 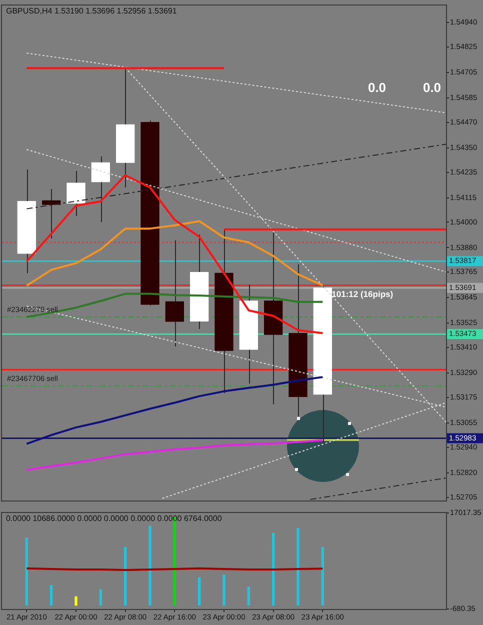 I want to click on annotation: 101:12 (16pips), so click(x=363, y=294).